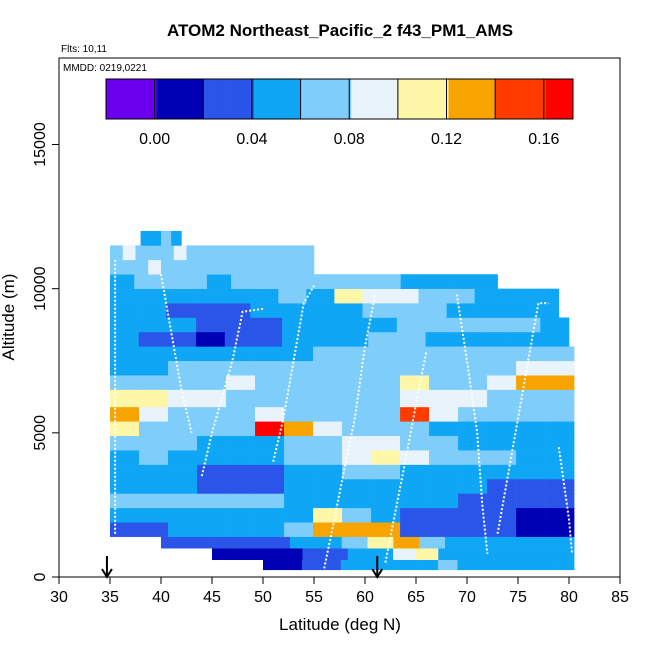  What do you see at coordinates (9, 317) in the screenshot?
I see `y-axis-label: Altitude (m)` at bounding box center [9, 317].